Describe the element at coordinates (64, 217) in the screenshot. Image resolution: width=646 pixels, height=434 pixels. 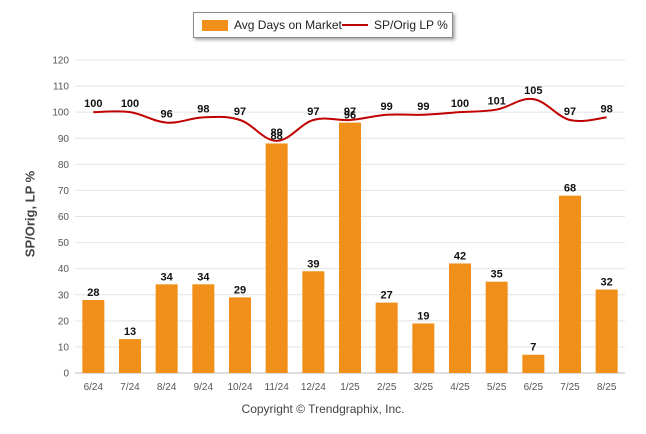
I see `y-tick-label: 60` at that location.